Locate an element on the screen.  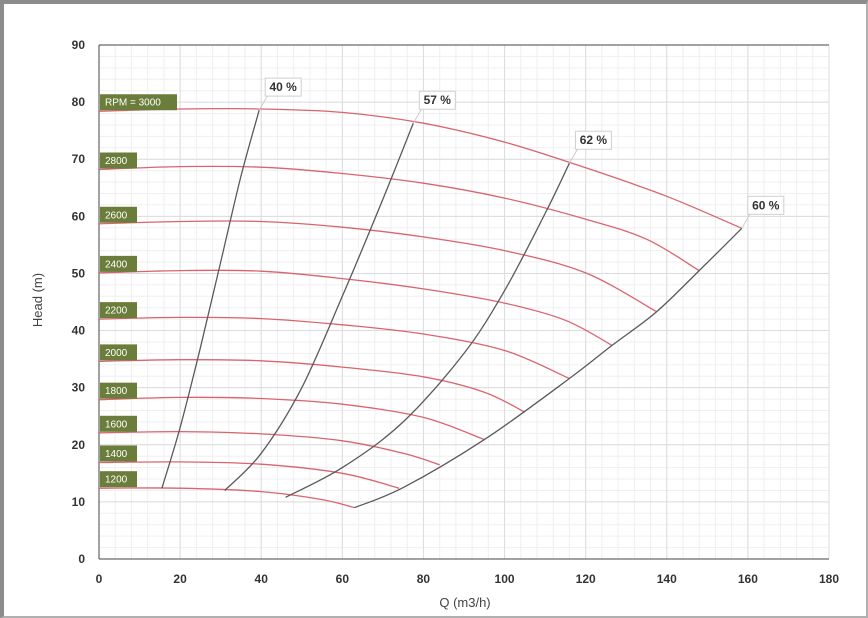
efficiency-label: 57 % is located at coordinates (438, 100).